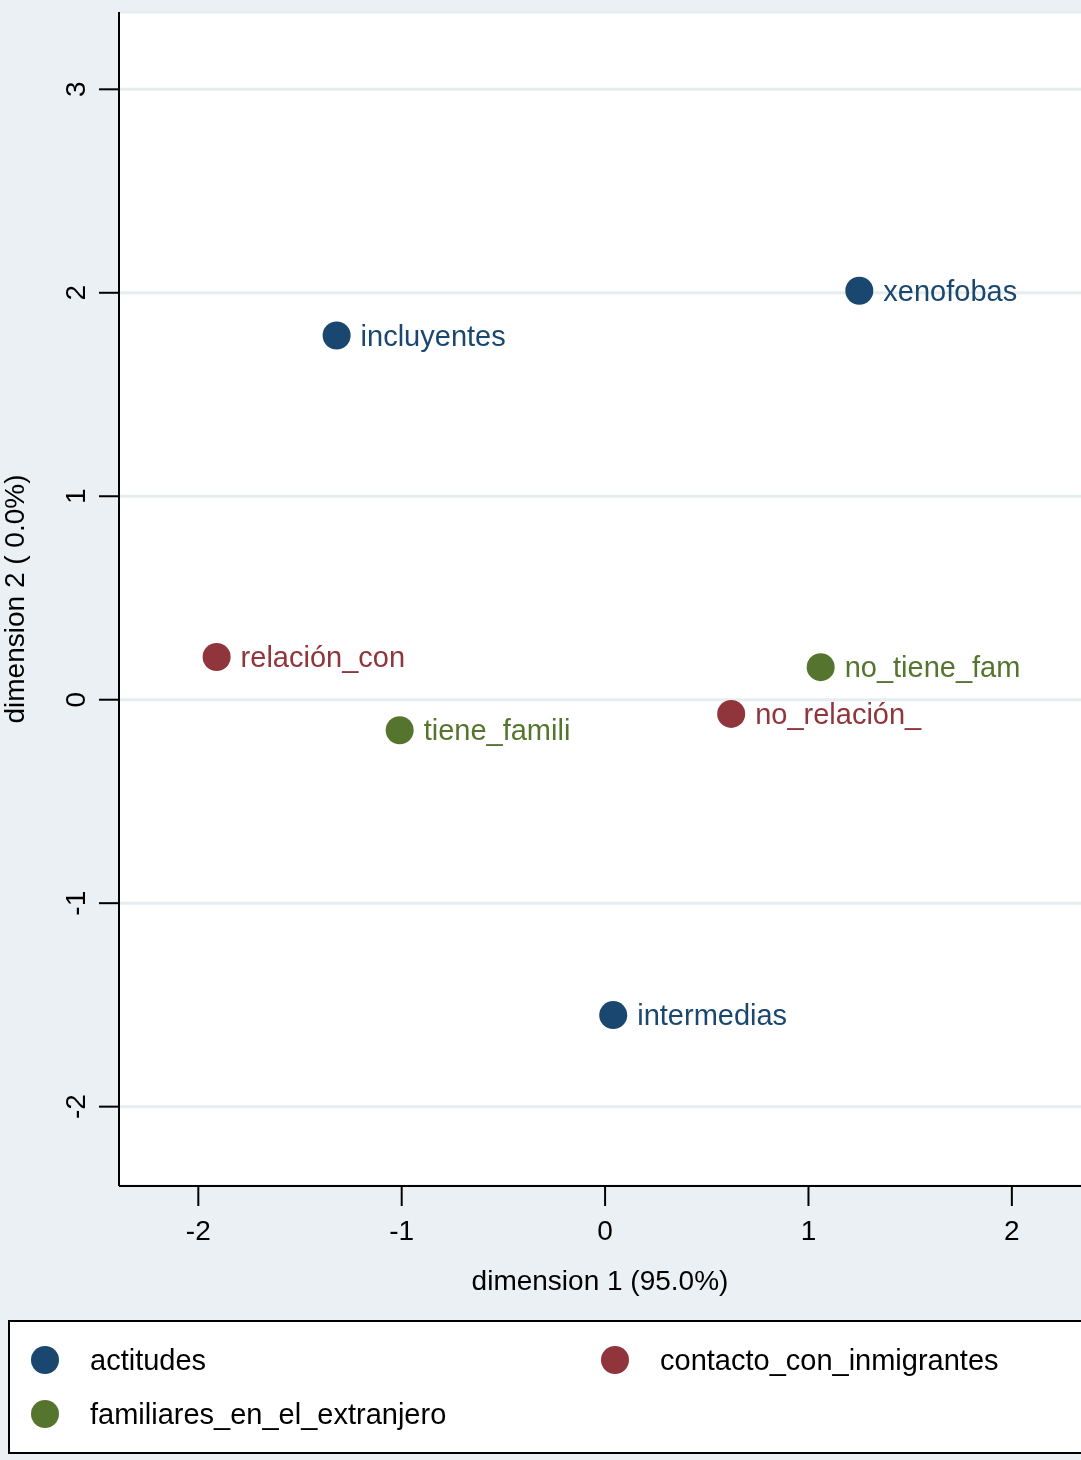 This screenshot has height=1460, width=1081. I want to click on y-tick-label: 0, so click(75, 699).